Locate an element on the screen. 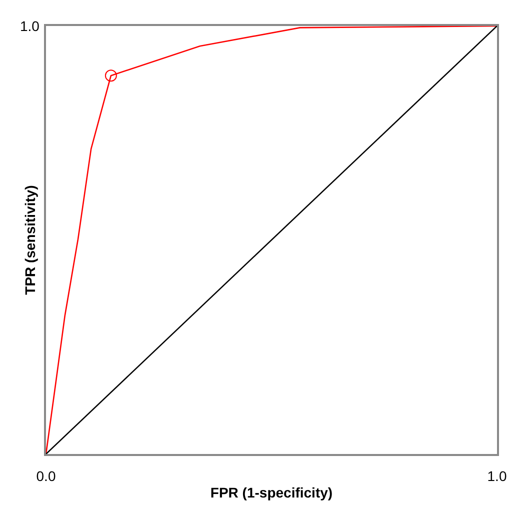 The image size is (526, 511). x-axis-title: FPR (1-specificity) is located at coordinates (271, 492).